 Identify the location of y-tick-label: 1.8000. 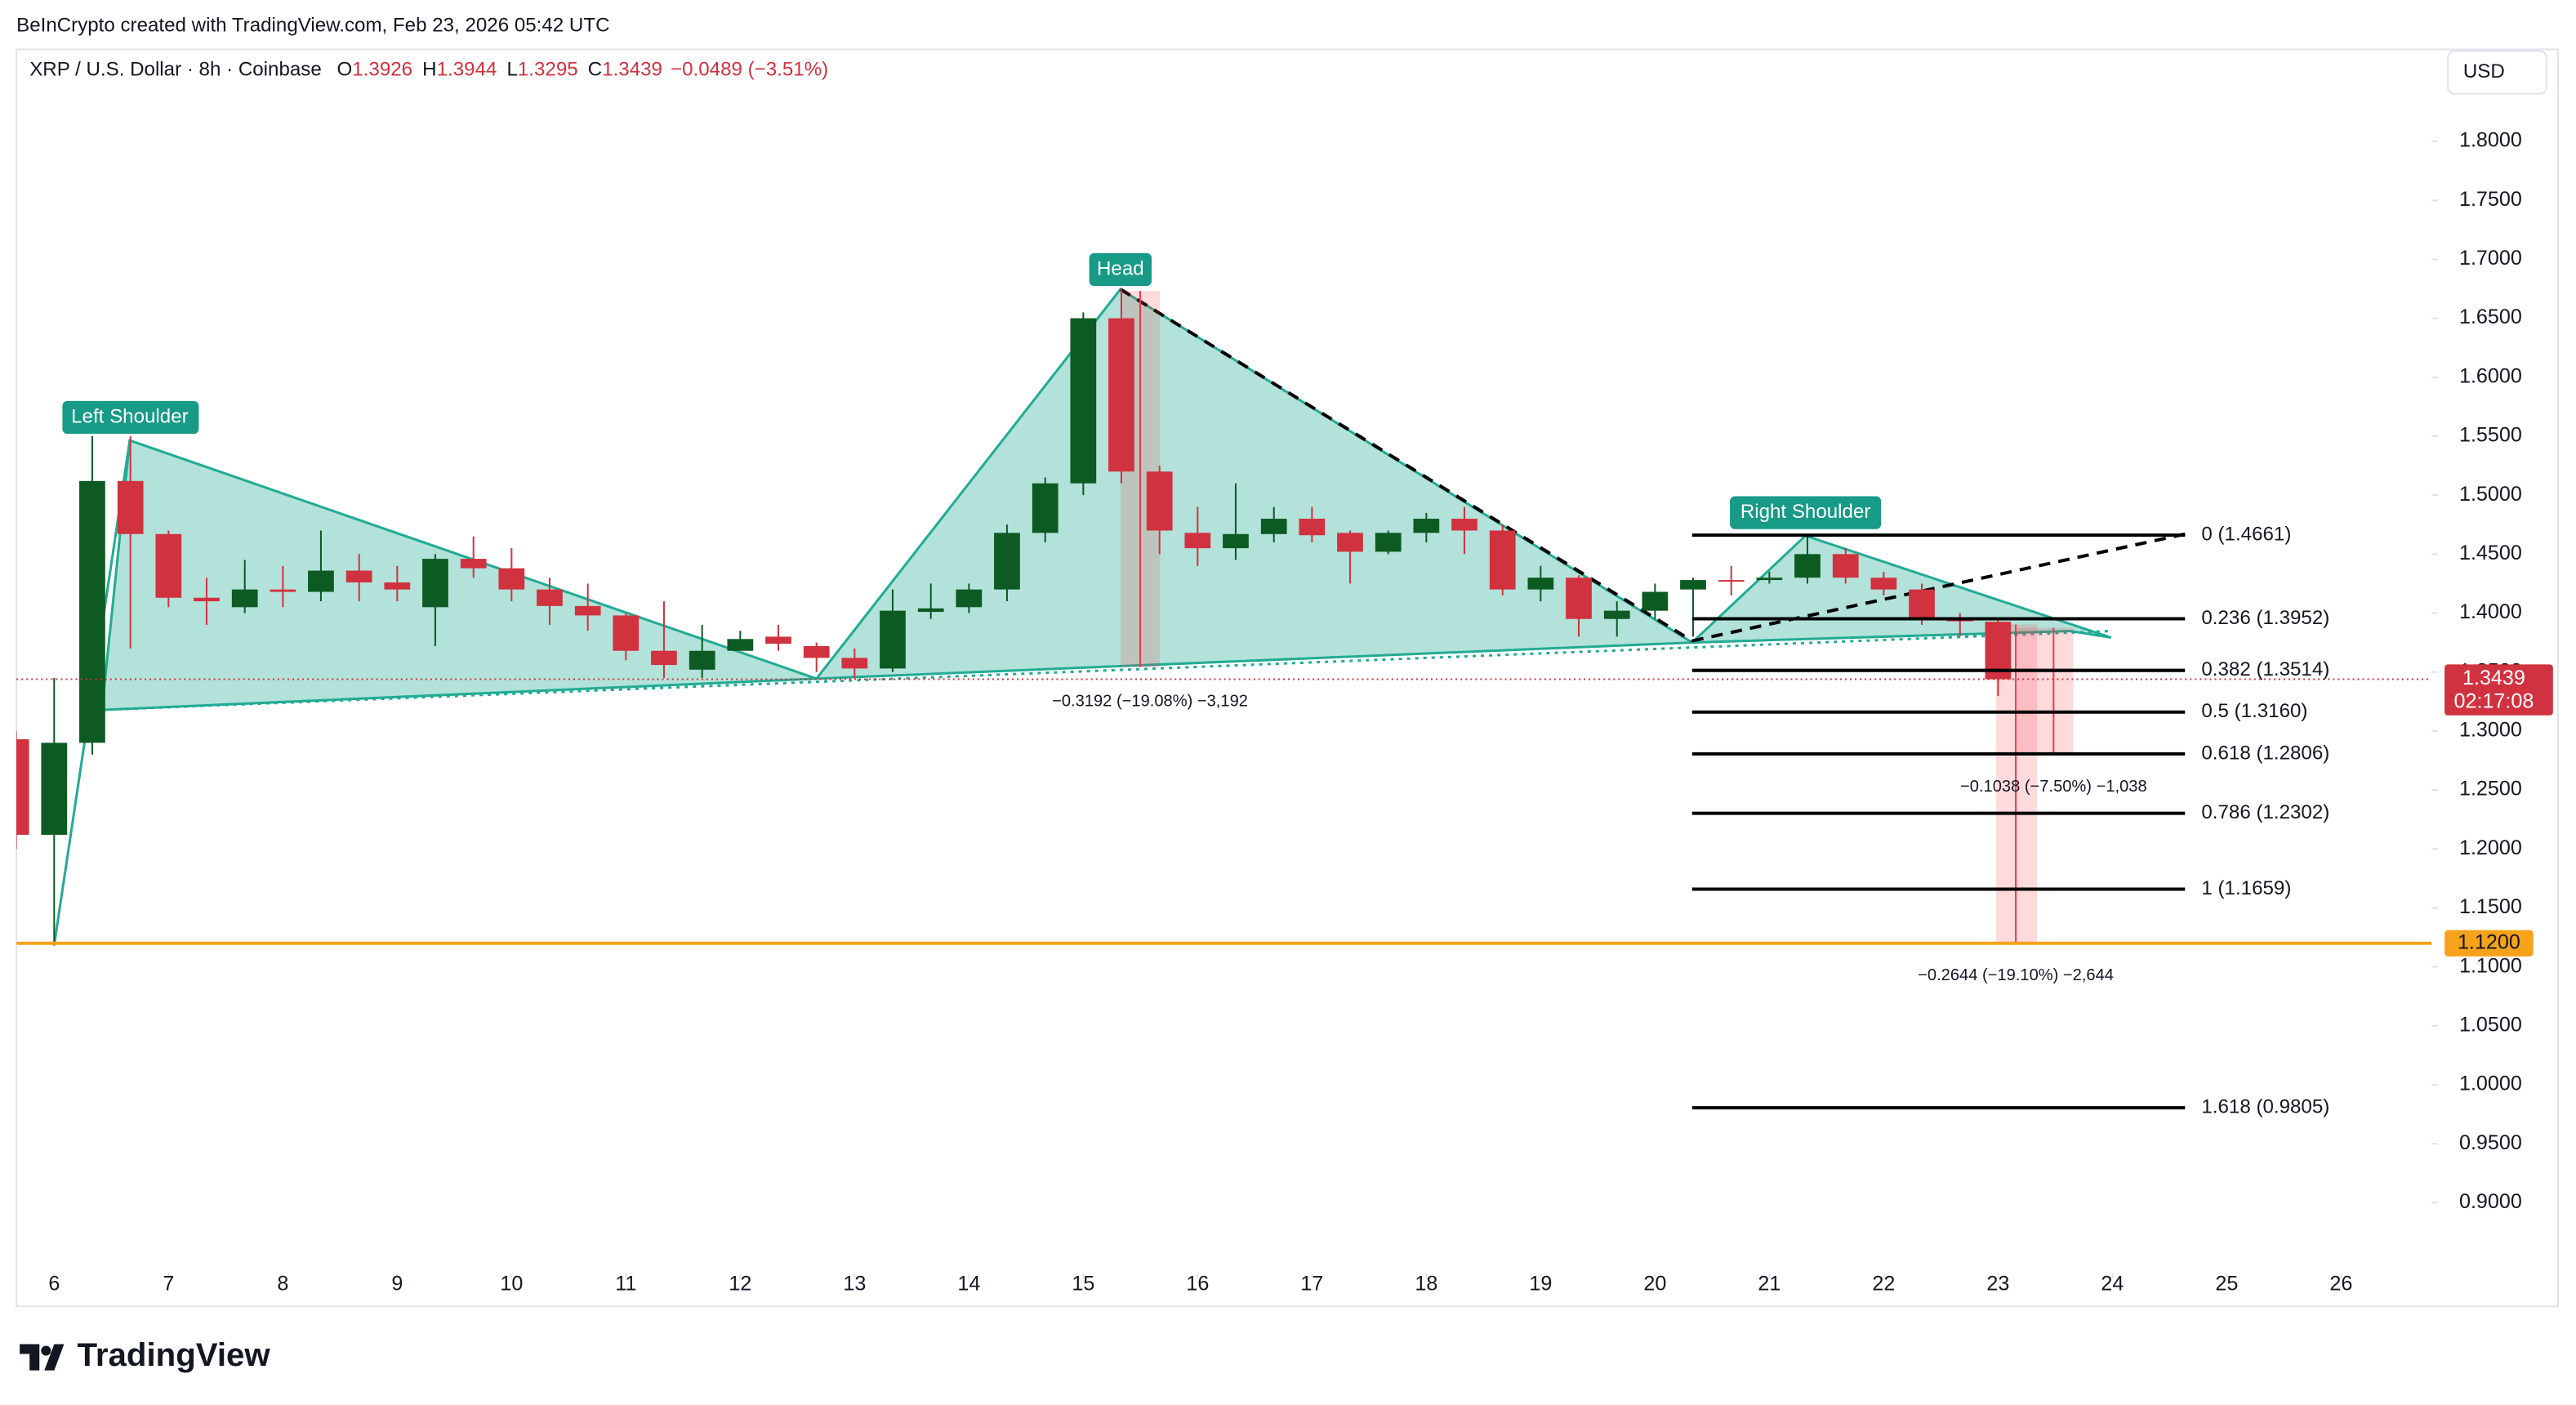
(2490, 140).